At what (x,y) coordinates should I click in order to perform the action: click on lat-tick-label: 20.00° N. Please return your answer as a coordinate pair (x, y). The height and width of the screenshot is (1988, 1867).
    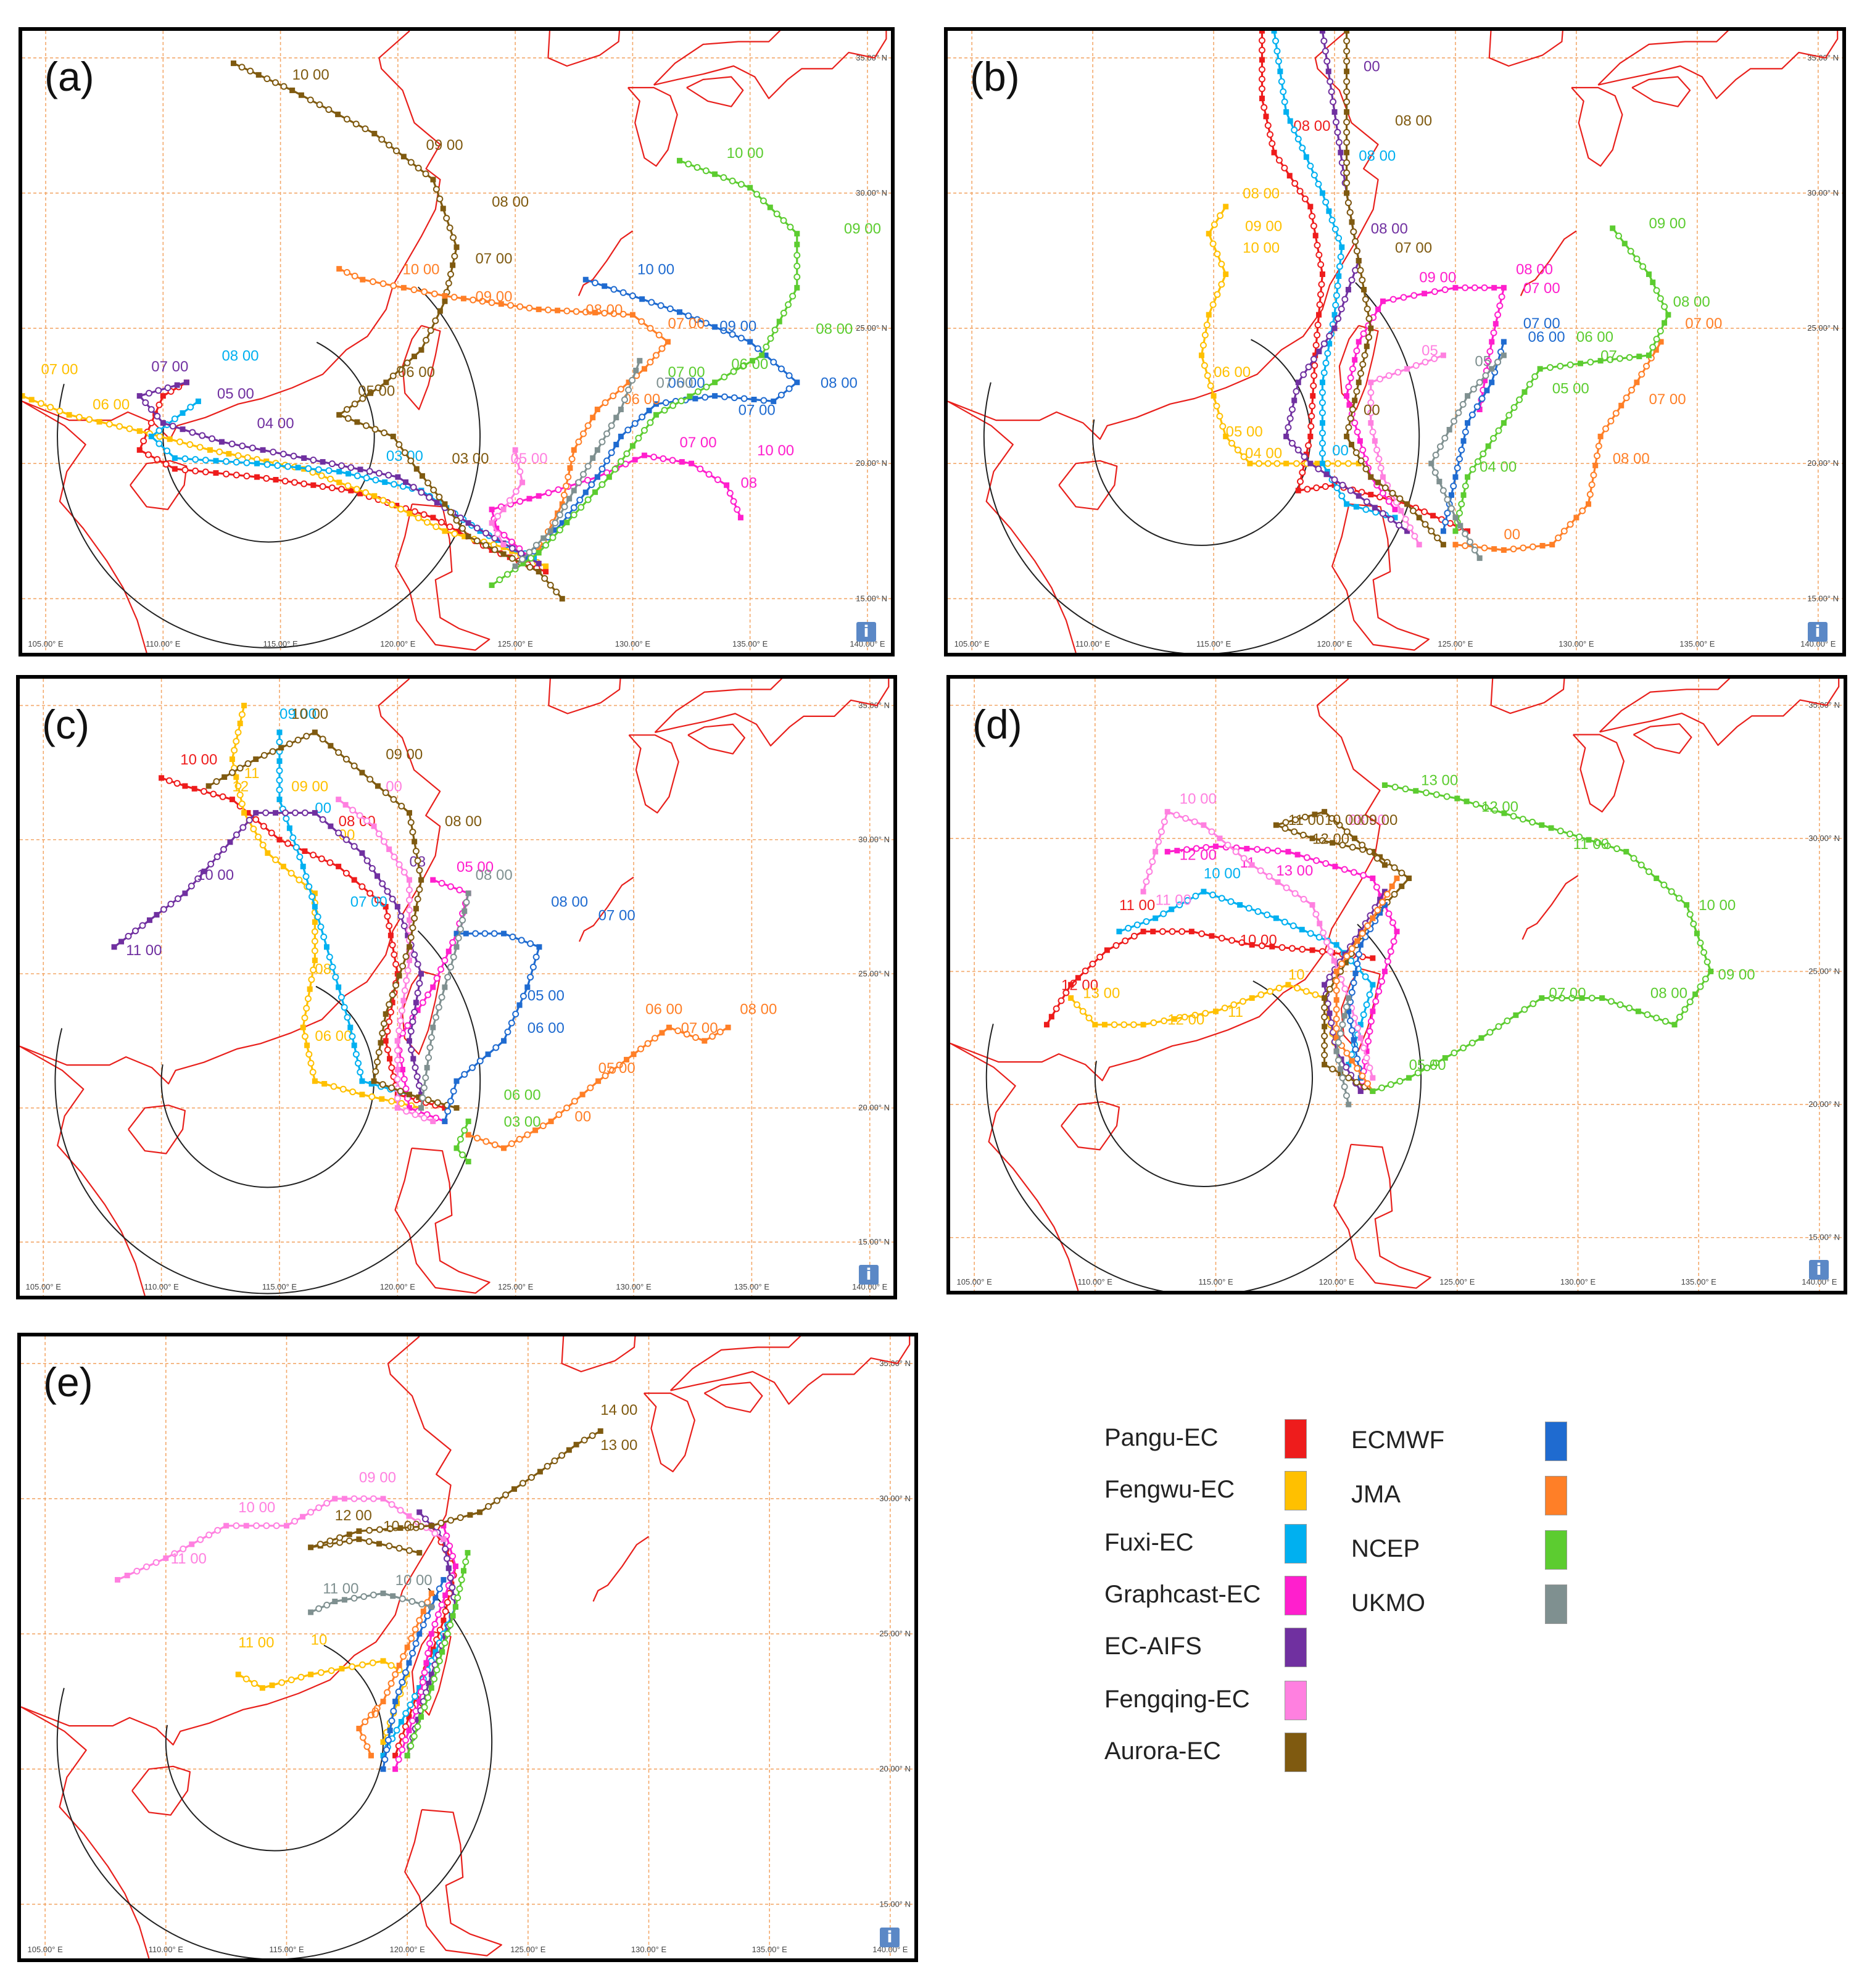
    Looking at the image, I should click on (1824, 1104).